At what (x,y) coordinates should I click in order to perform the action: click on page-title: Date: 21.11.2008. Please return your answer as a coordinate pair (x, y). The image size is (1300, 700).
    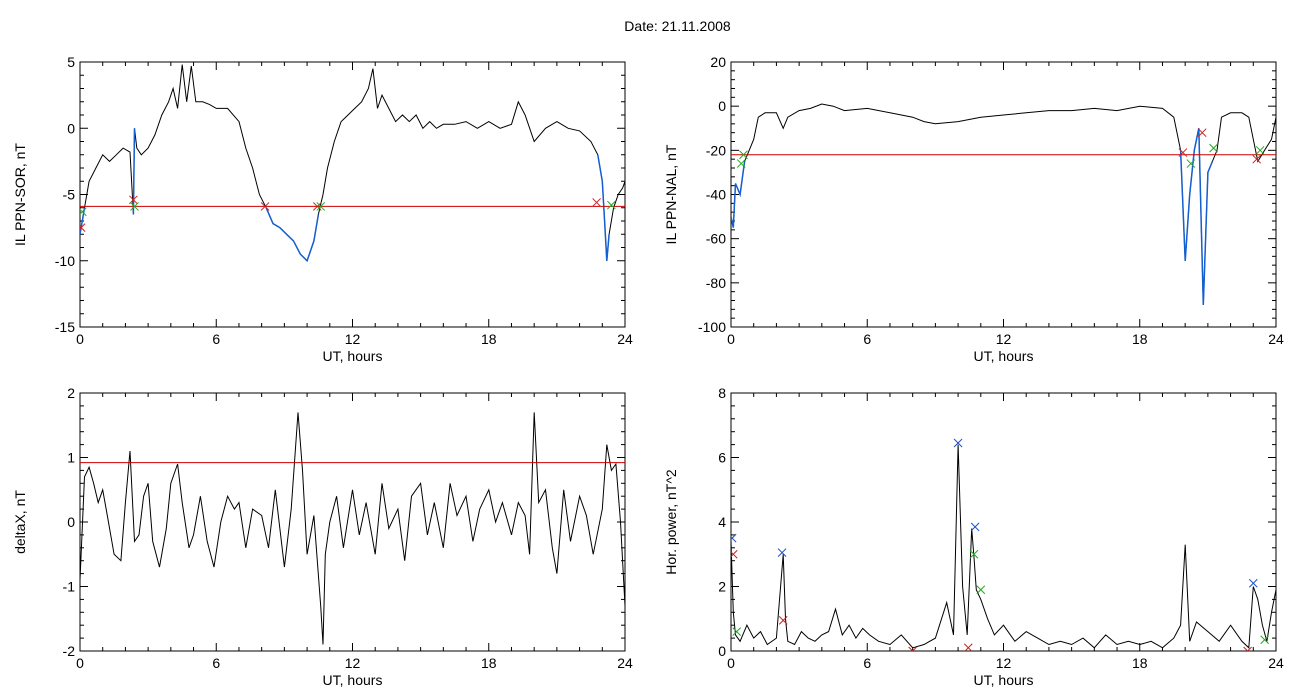
    Looking at the image, I should click on (677, 26).